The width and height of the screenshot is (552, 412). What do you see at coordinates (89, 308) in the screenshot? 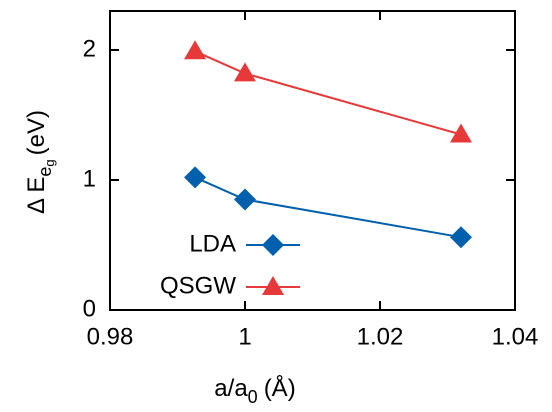
I see `y-tick-label: 0` at bounding box center [89, 308].